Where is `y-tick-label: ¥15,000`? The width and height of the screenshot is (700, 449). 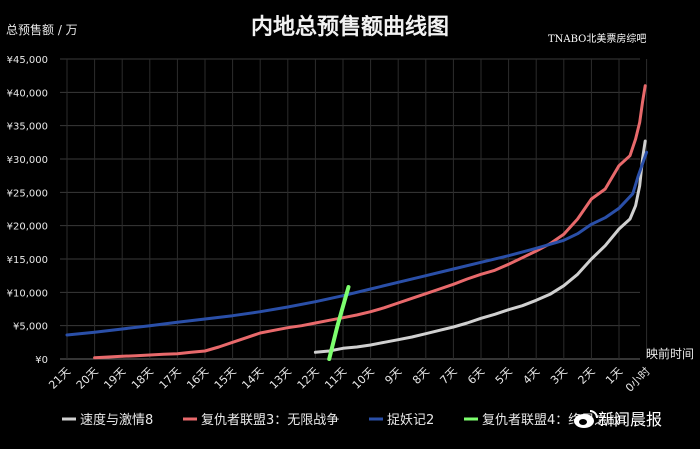 y-tick-label: ¥15,000 is located at coordinates (27, 260).